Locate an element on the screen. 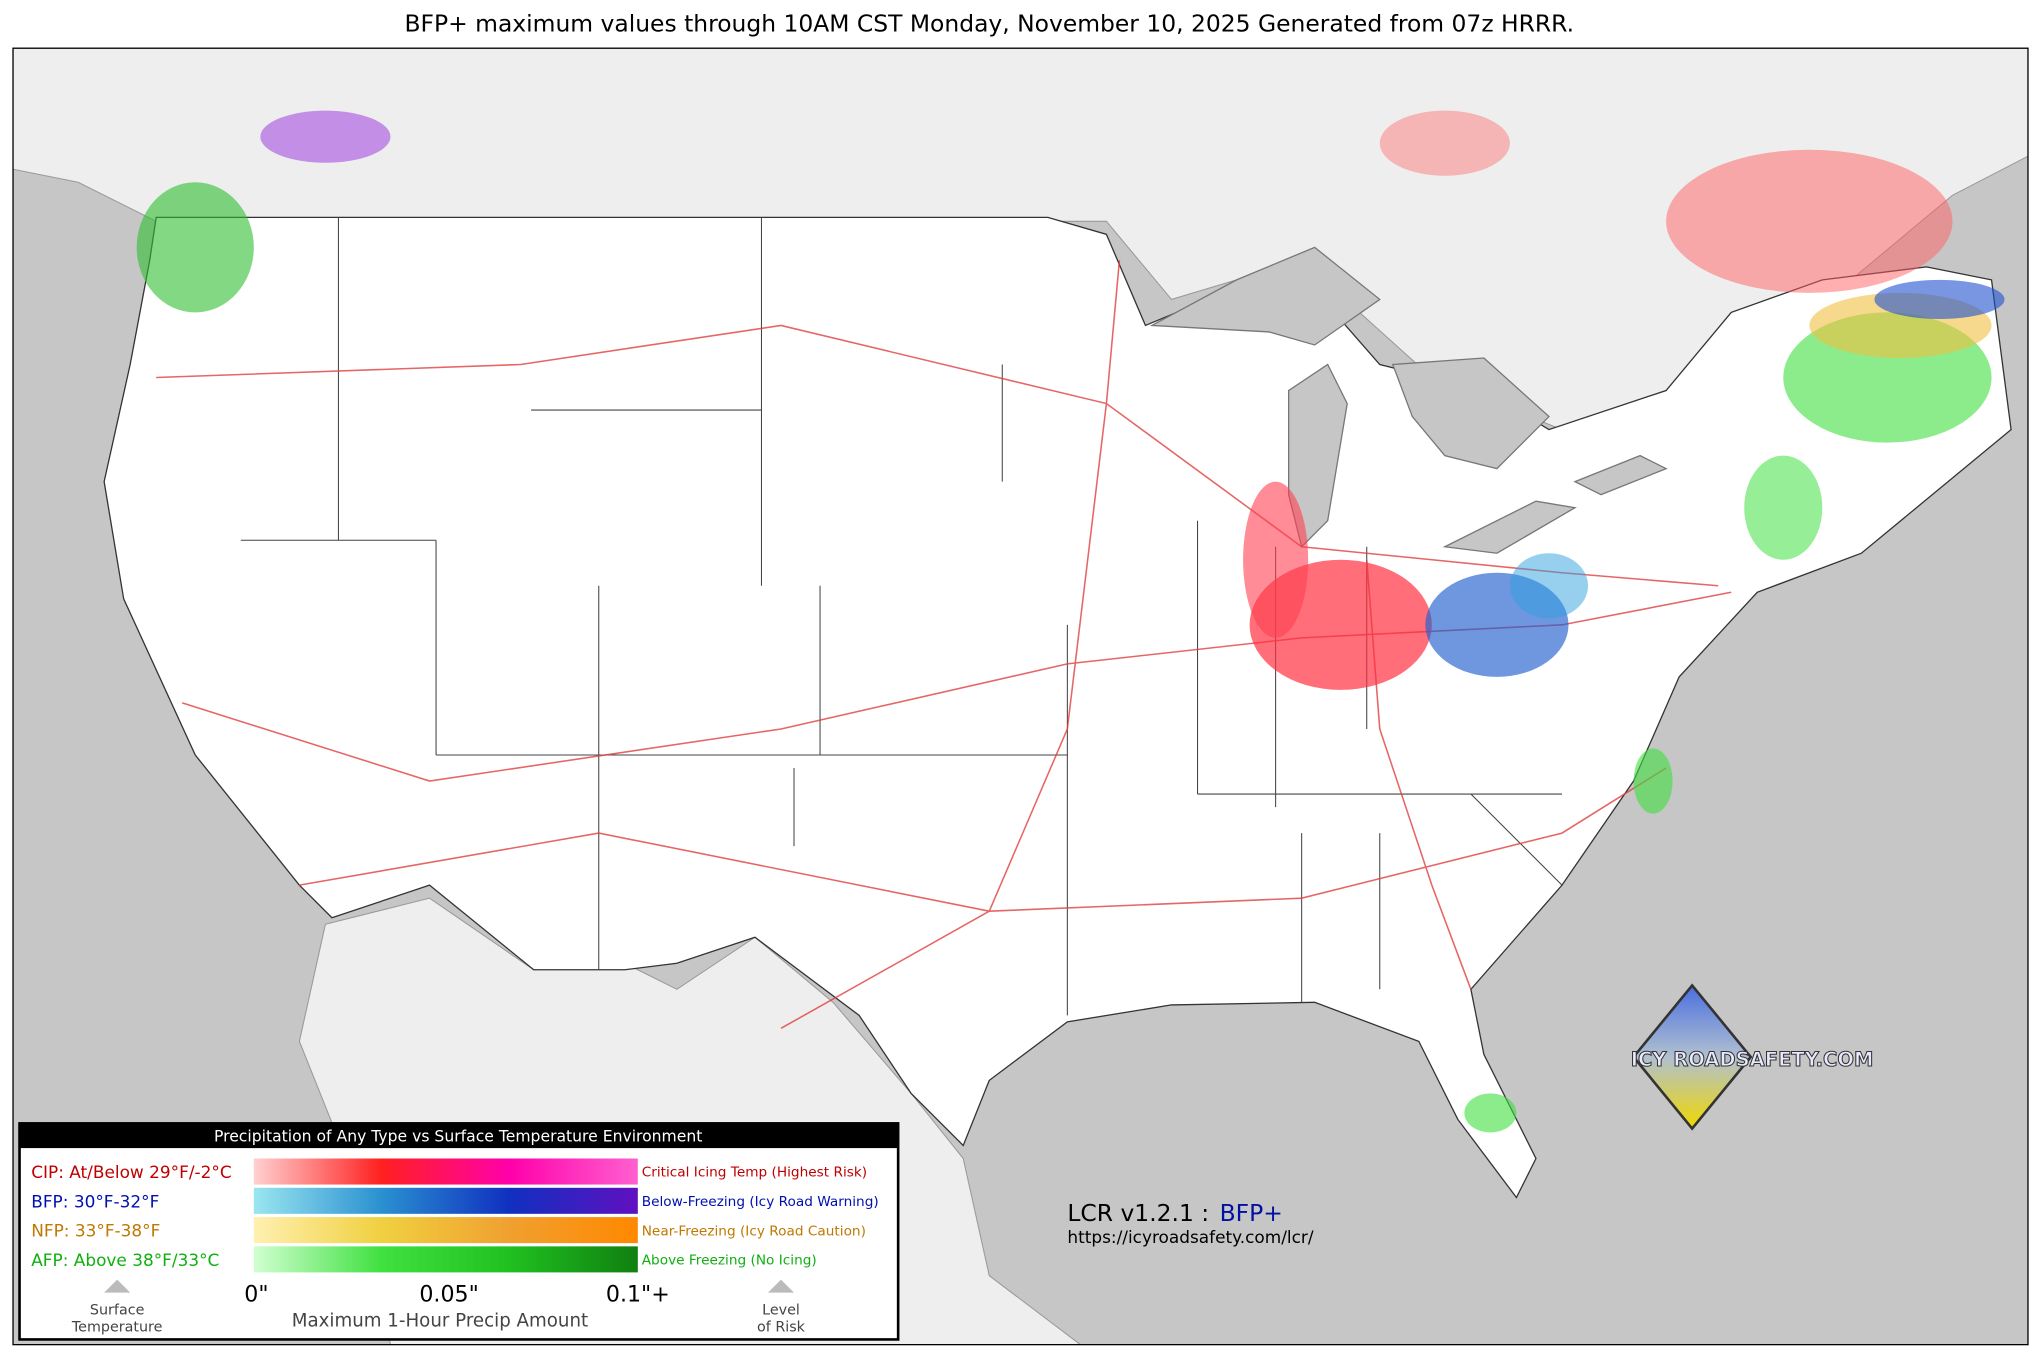 The height and width of the screenshot is (1359, 2041). logo: ICY ROADSAFETY.COM is located at coordinates (1752, 1057).